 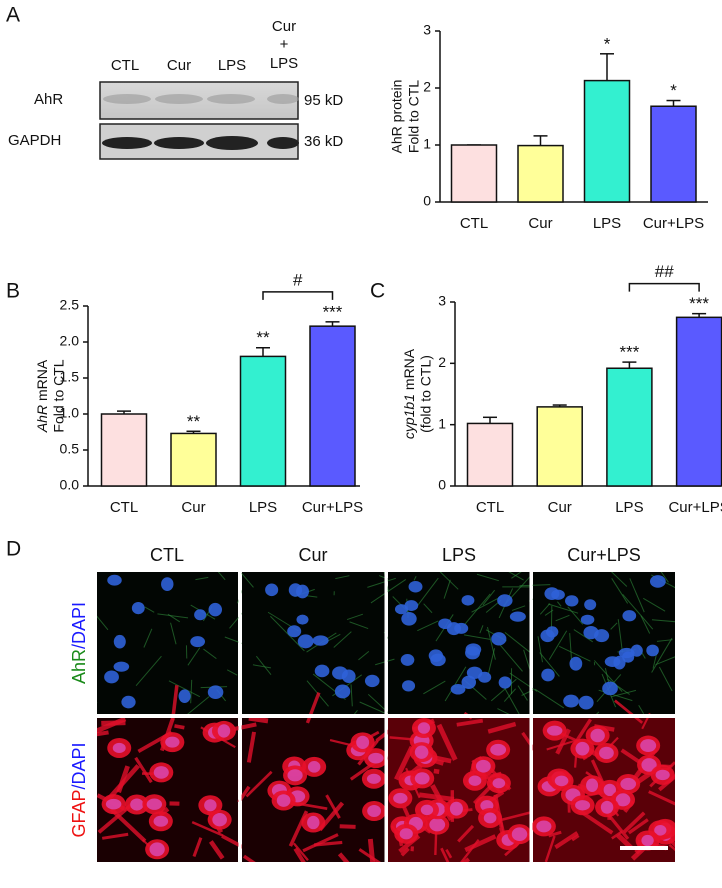 I want to click on panel-letter: A, so click(x=13, y=15).